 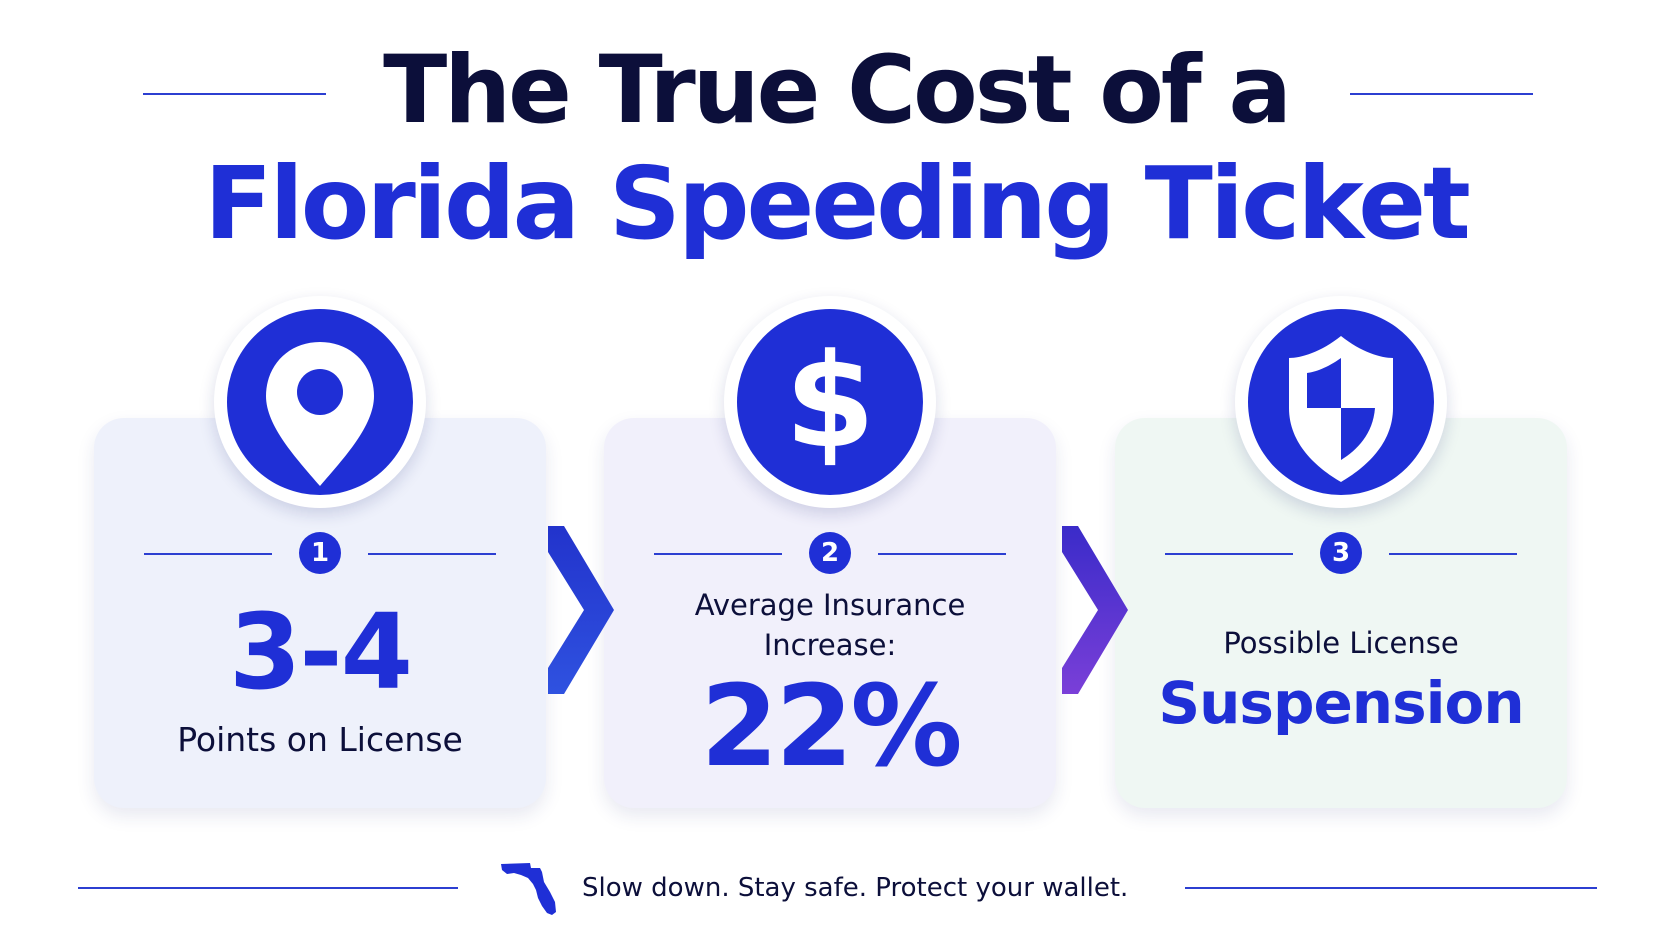 What do you see at coordinates (837, 203) in the screenshot?
I see `title-line-2: Florida Speeding Ticket` at bounding box center [837, 203].